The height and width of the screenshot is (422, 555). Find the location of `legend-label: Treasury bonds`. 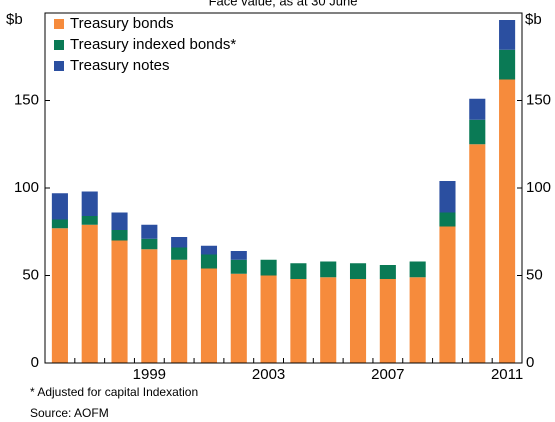

legend-label: Treasury bonds is located at coordinates (122, 23).